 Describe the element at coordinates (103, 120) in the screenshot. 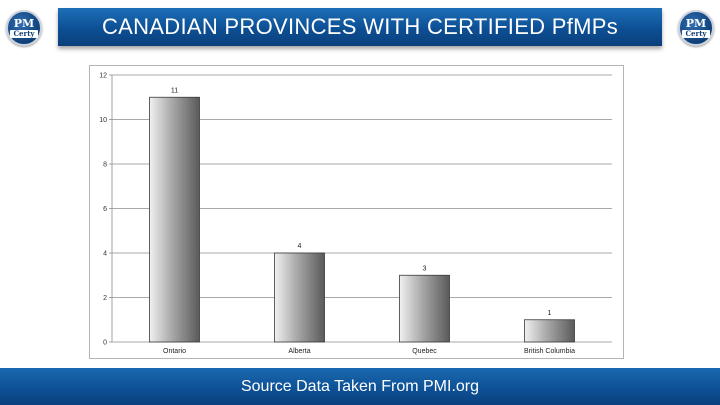

I see `y-tick-label: 10` at that location.